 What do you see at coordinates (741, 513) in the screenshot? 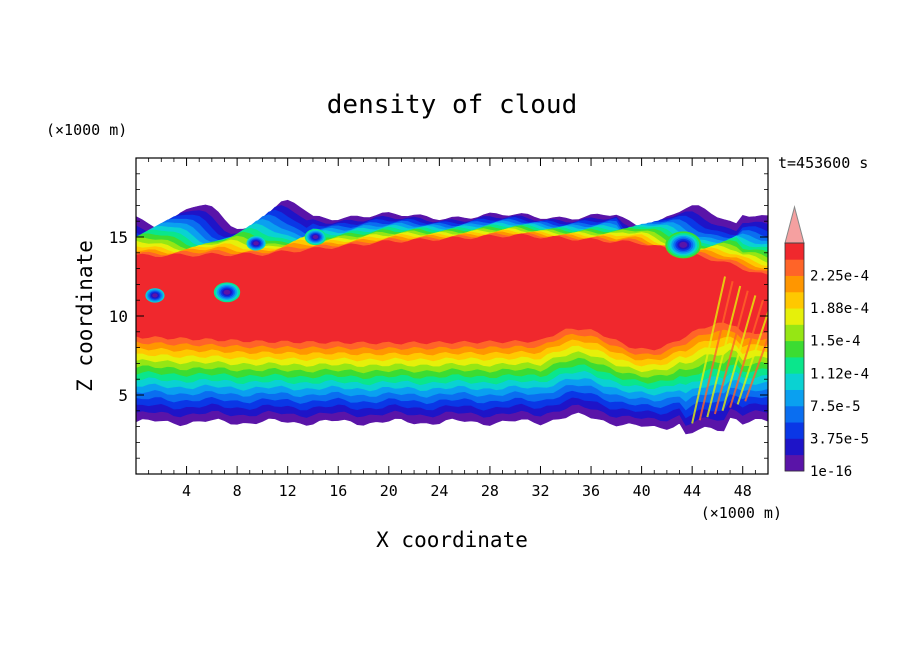
I see `x-unit-label: (×1000 m)` at bounding box center [741, 513].